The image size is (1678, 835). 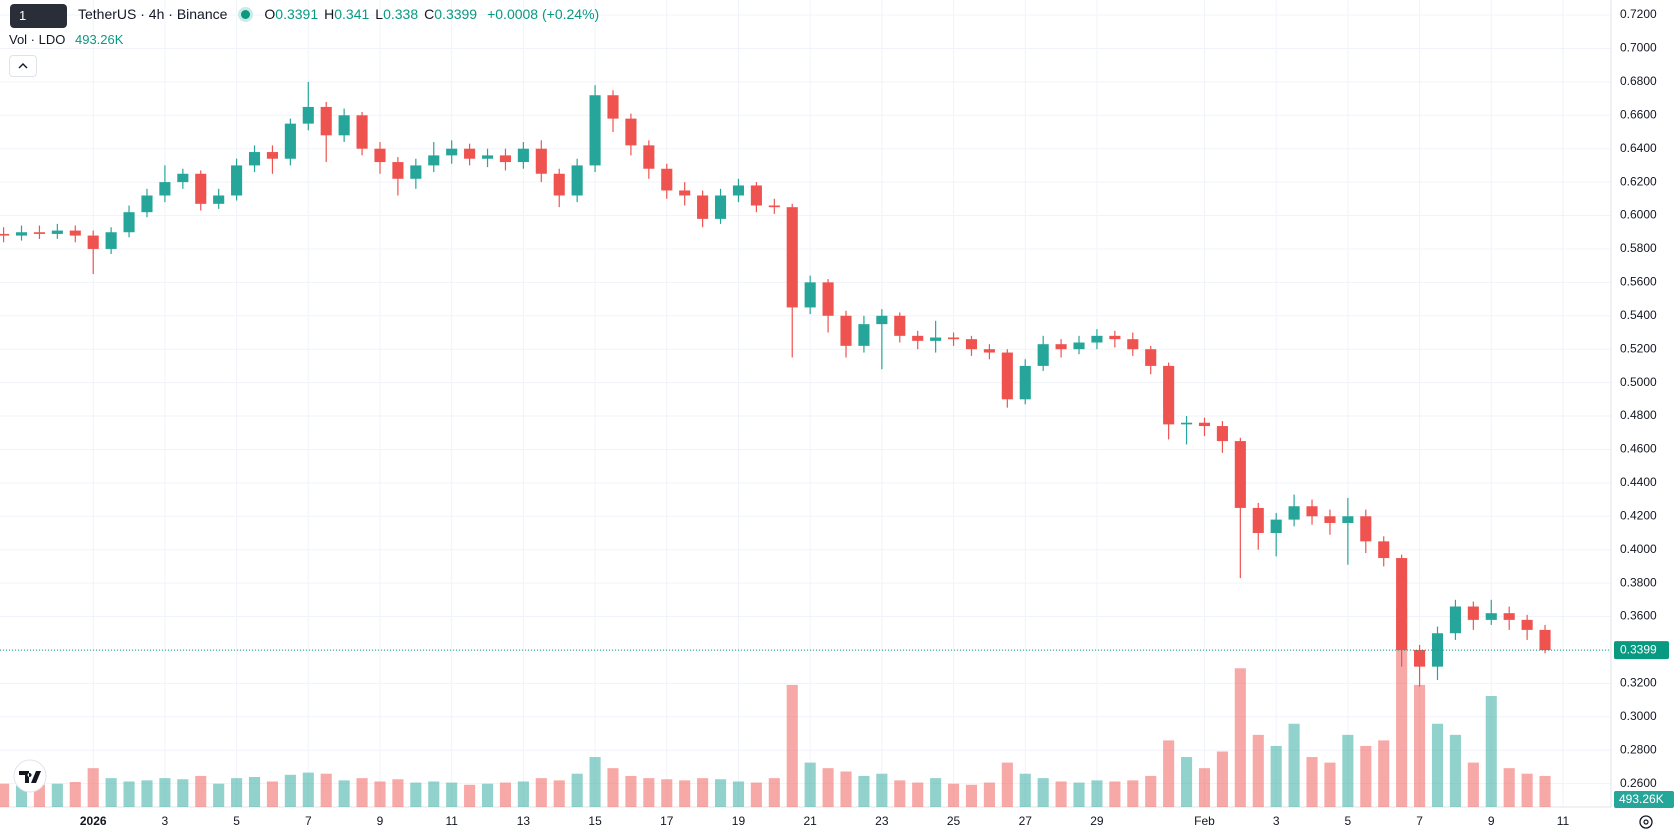 What do you see at coordinates (1638, 415) in the screenshot?
I see `y-tick-label: 0.4800` at bounding box center [1638, 415].